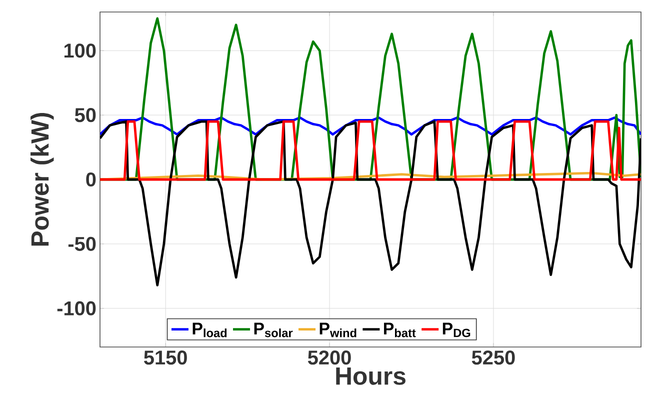 The height and width of the screenshot is (417, 645). What do you see at coordinates (76, 308) in the screenshot?
I see `y-tick-label: -100` at bounding box center [76, 308].